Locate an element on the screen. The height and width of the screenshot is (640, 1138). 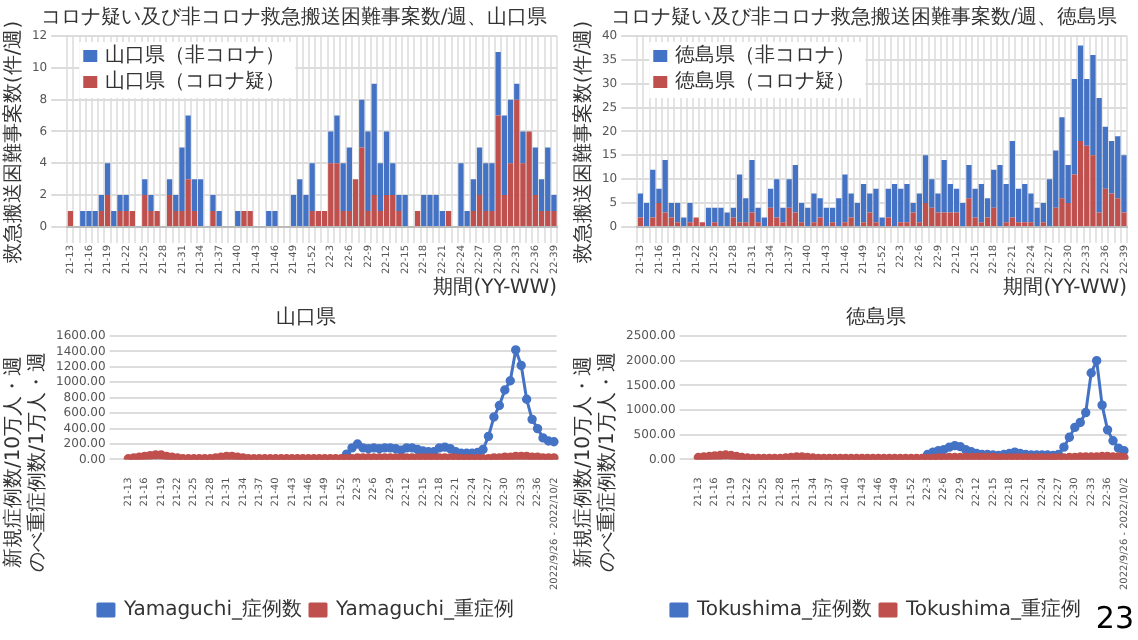
chart-title: コロナ疑い及び非コロナ救急搬送困難事案数/週、徳島県 is located at coordinates (864, 17).